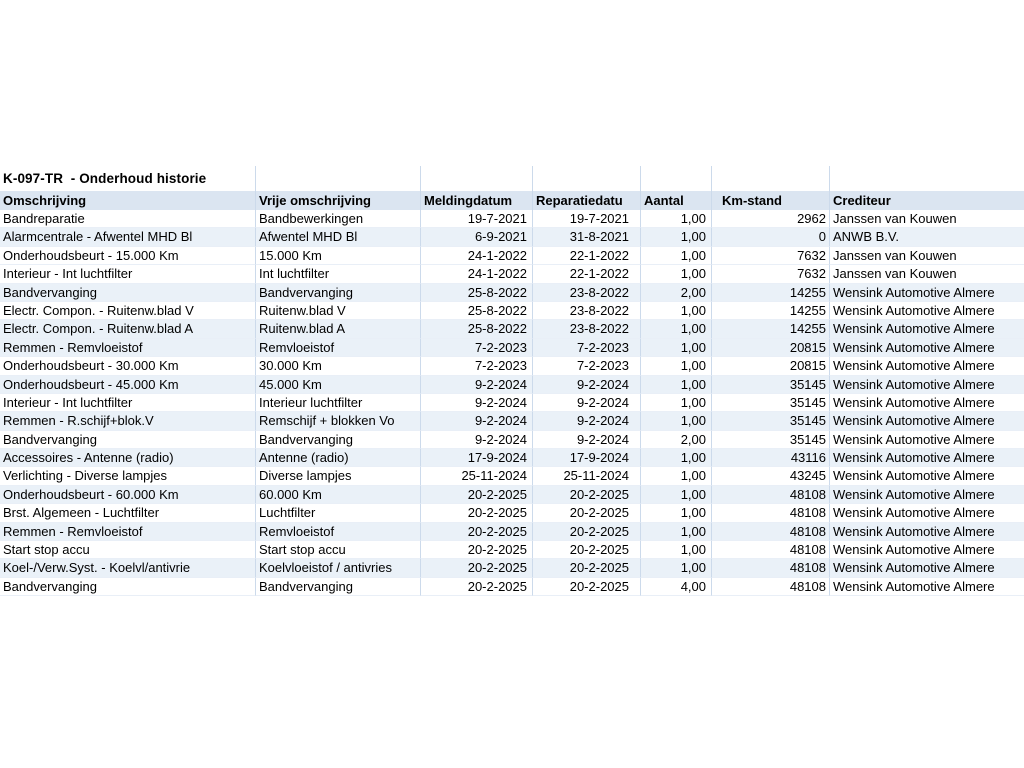 The width and height of the screenshot is (1024, 768). Describe the element at coordinates (338, 495) in the screenshot. I see `cell-vrije-omschrijving: 60.000 Km` at that location.